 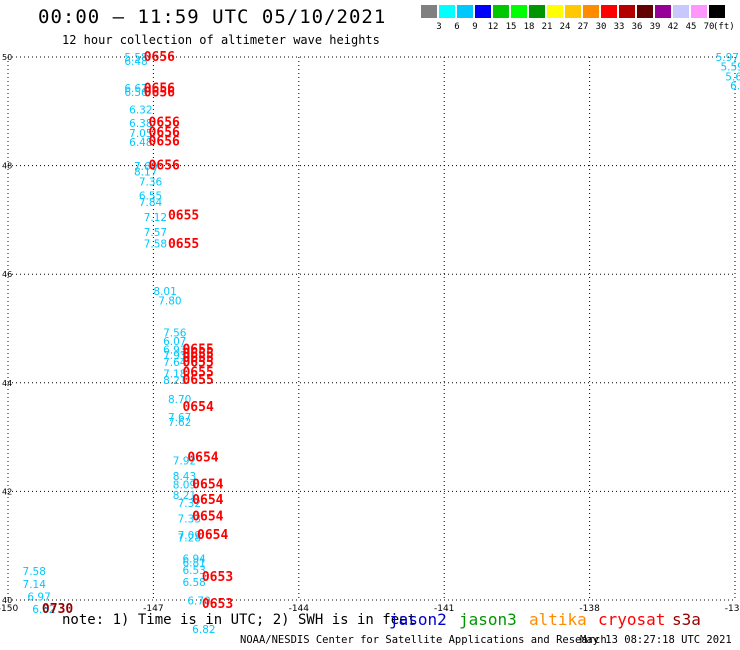 I want to click on color-scale-label: 9, so click(x=475, y=27).